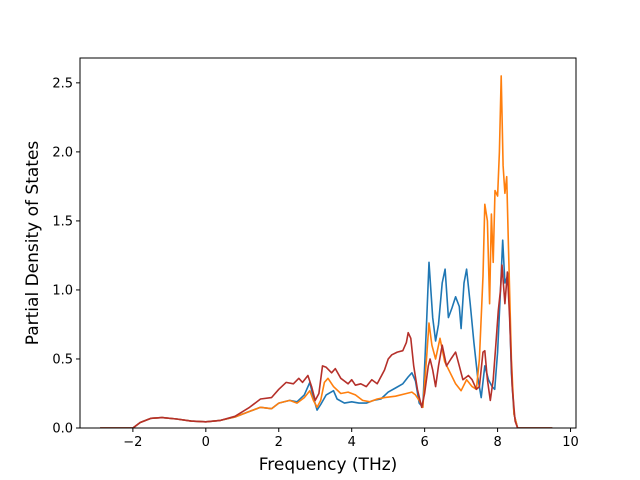 The height and width of the screenshot is (480, 640). What do you see at coordinates (328, 465) in the screenshot?
I see `x-axis-label: Frequency (THz)` at bounding box center [328, 465].